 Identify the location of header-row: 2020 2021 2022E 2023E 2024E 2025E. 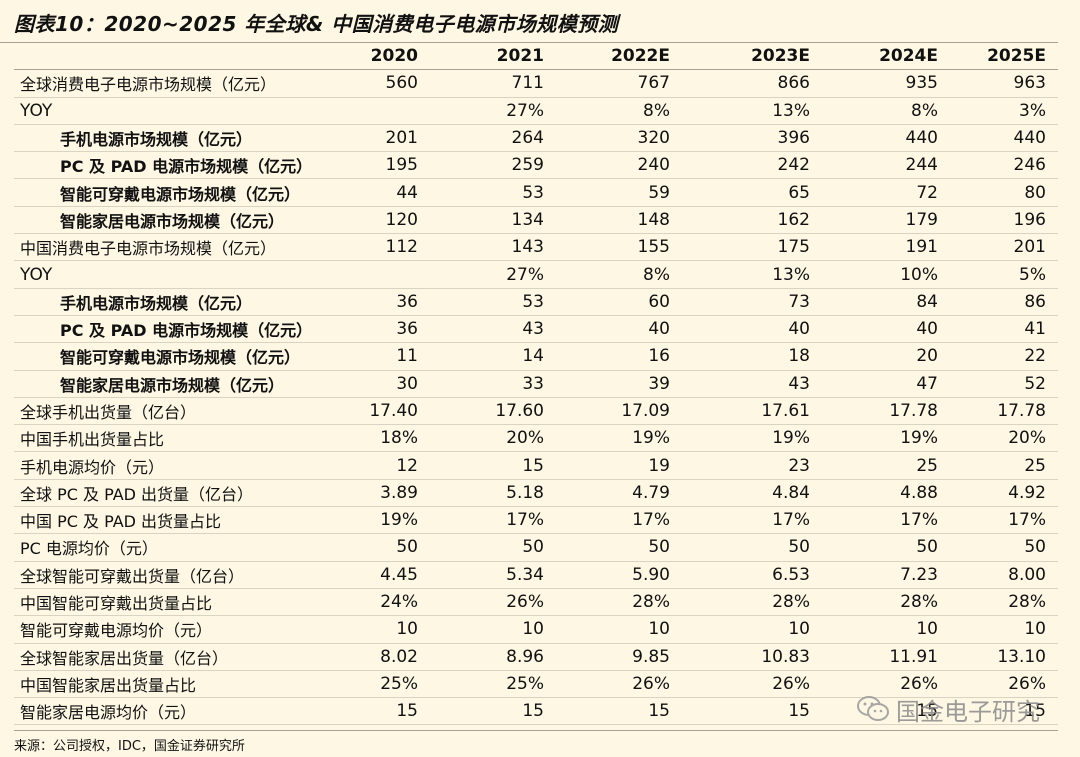
(536, 57).